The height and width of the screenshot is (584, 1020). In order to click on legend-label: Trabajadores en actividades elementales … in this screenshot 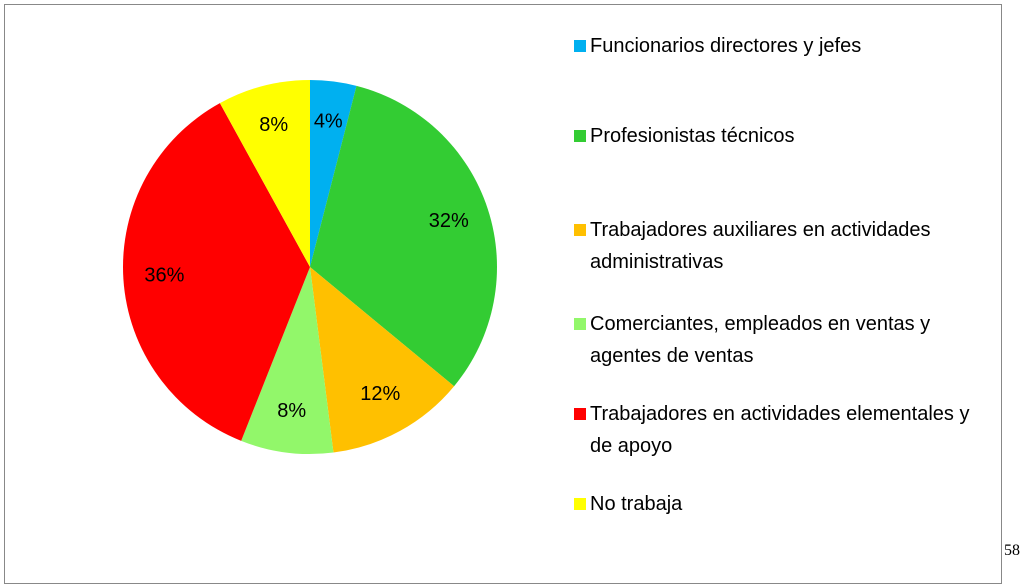, I will do `click(780, 430)`.